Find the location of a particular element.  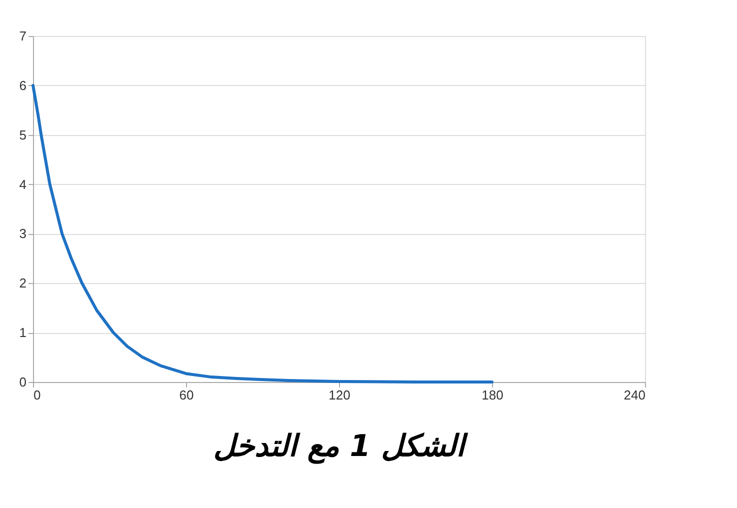

y-tick-label: 7 is located at coordinates (22, 36).